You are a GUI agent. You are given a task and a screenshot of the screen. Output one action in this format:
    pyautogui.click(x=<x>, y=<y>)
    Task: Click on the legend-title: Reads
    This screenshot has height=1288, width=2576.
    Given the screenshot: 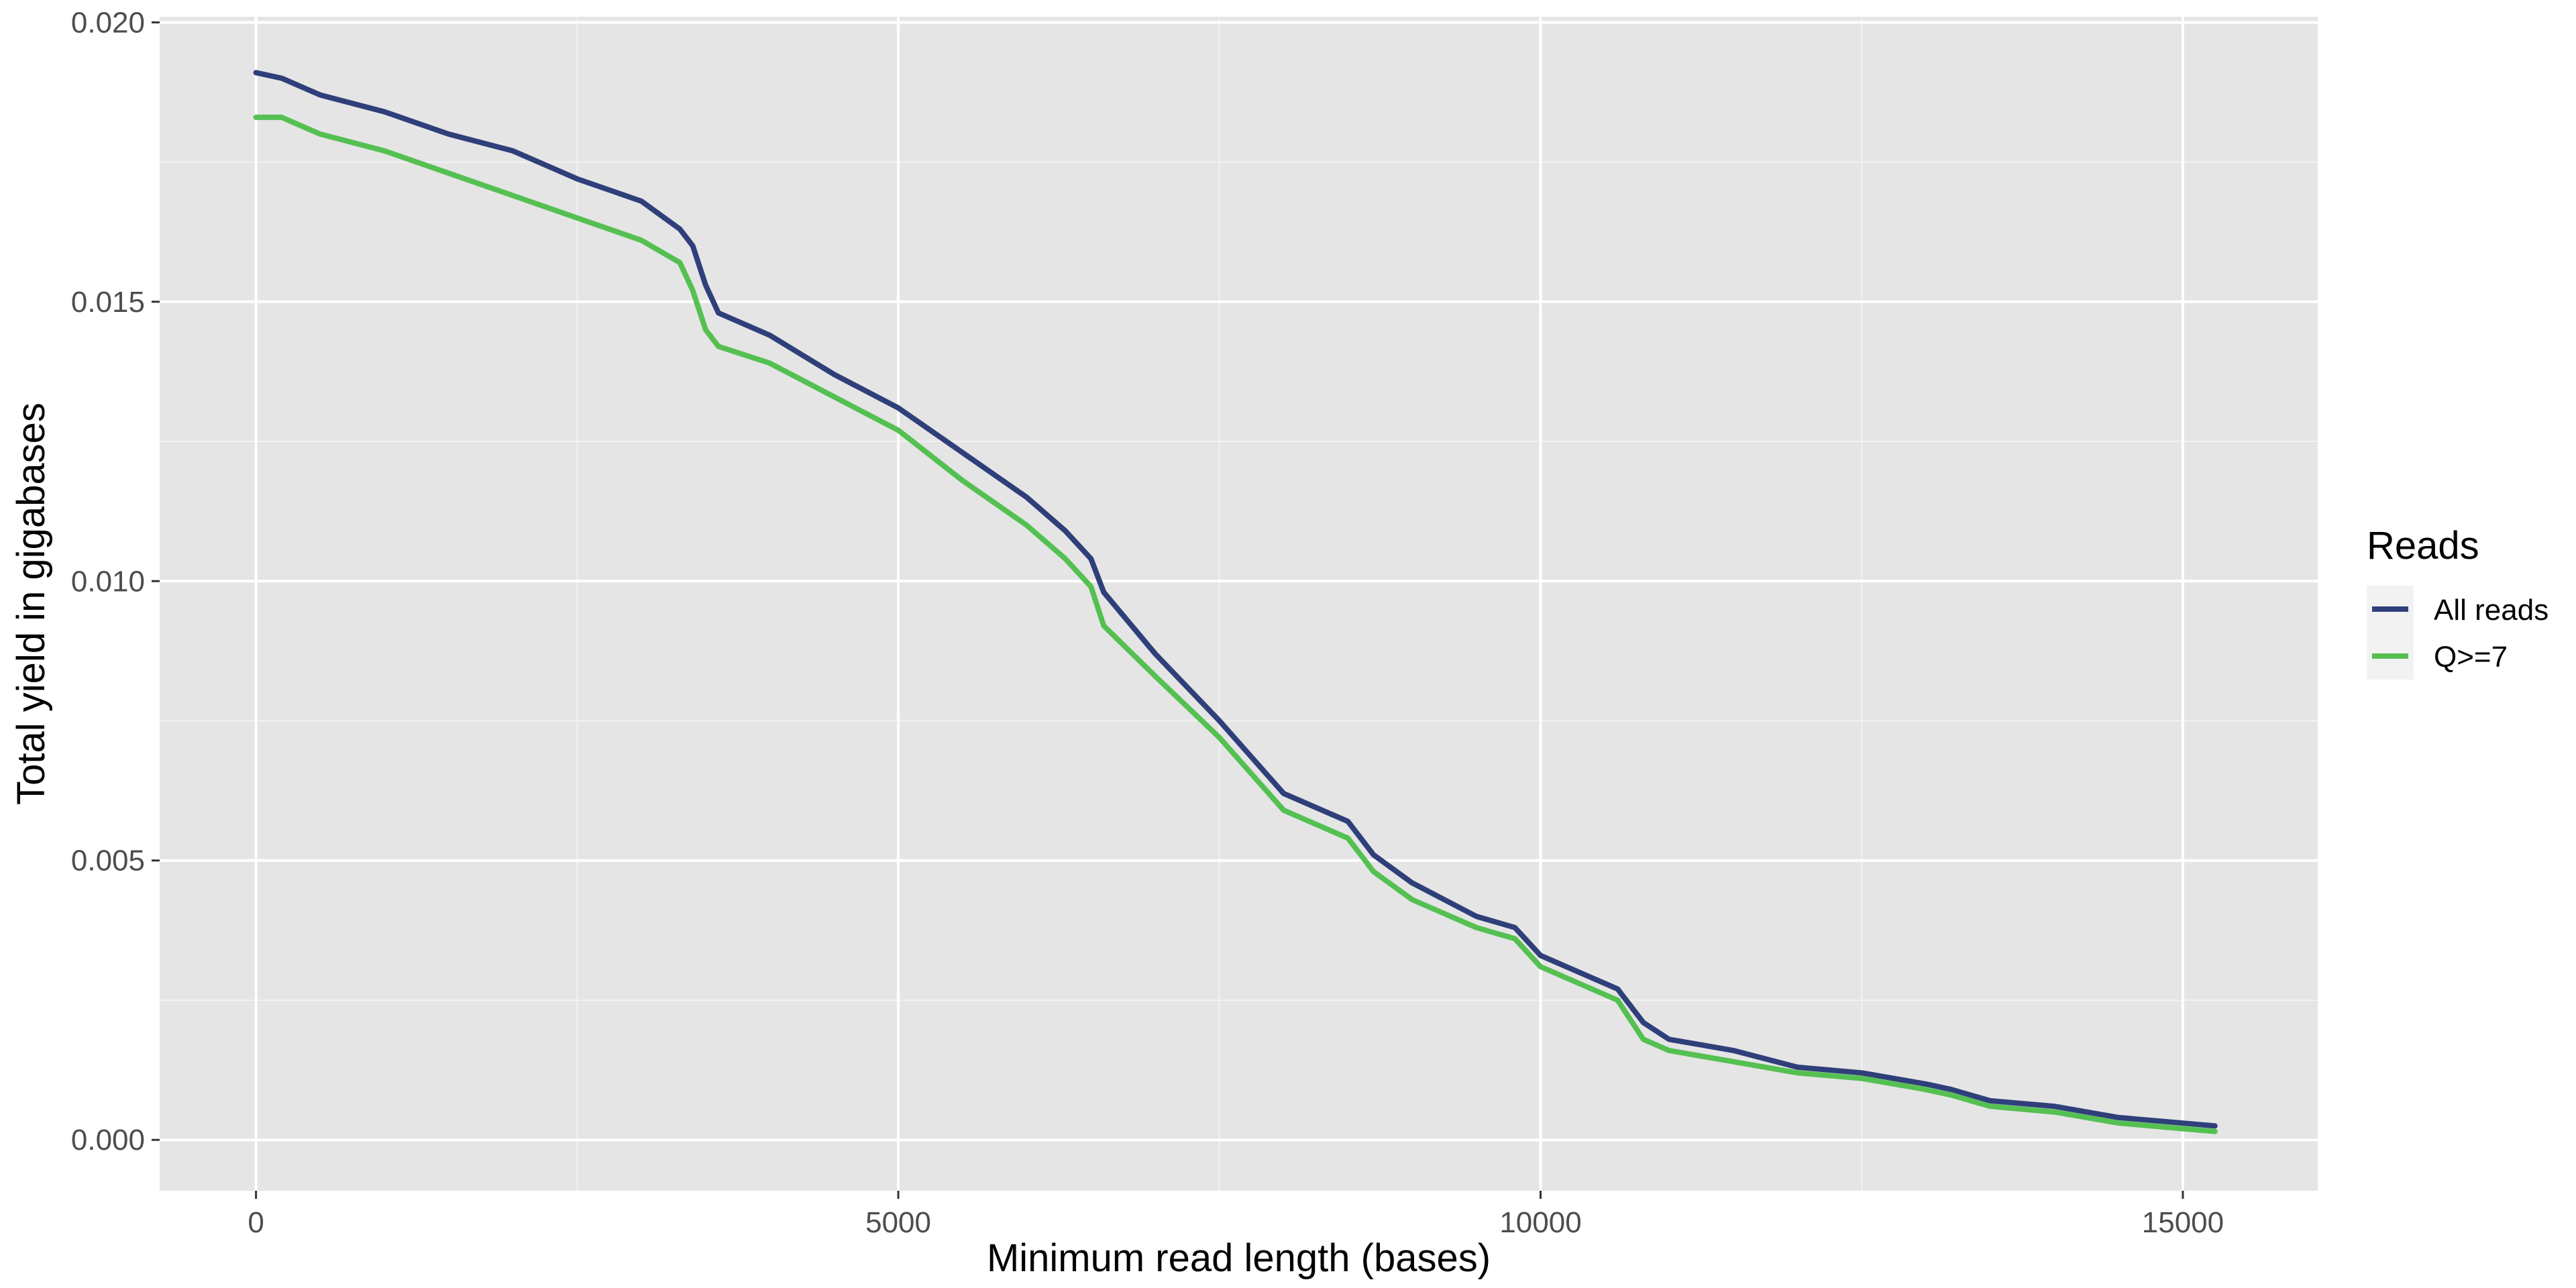 What is the action you would take?
    pyautogui.click(x=2423, y=546)
    